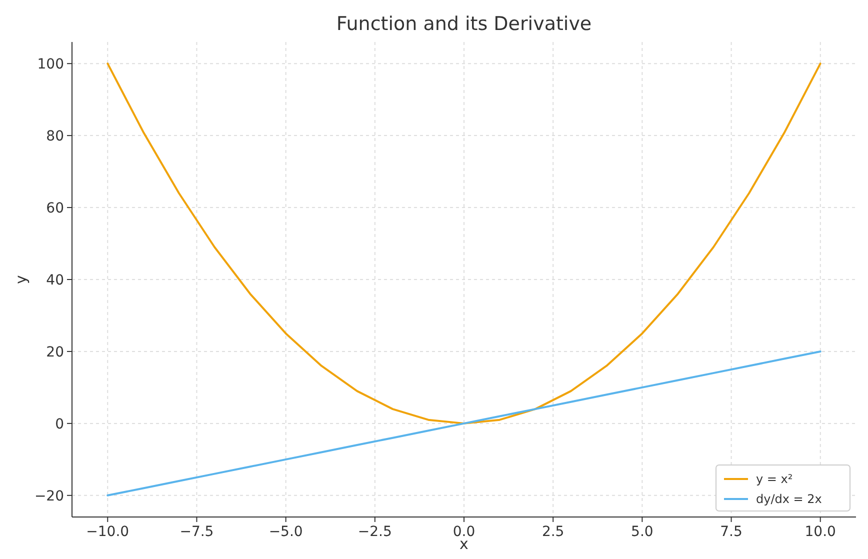 Image resolution: width=868 pixels, height=559 pixels. What do you see at coordinates (21, 279) in the screenshot?
I see `y-axis-title: y` at bounding box center [21, 279].